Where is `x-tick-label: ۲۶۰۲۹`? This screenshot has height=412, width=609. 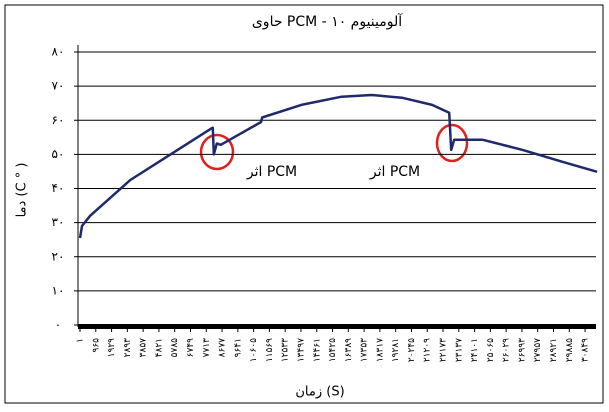 x-tick-label: ۲۶۰۲۹ is located at coordinates (507, 350).